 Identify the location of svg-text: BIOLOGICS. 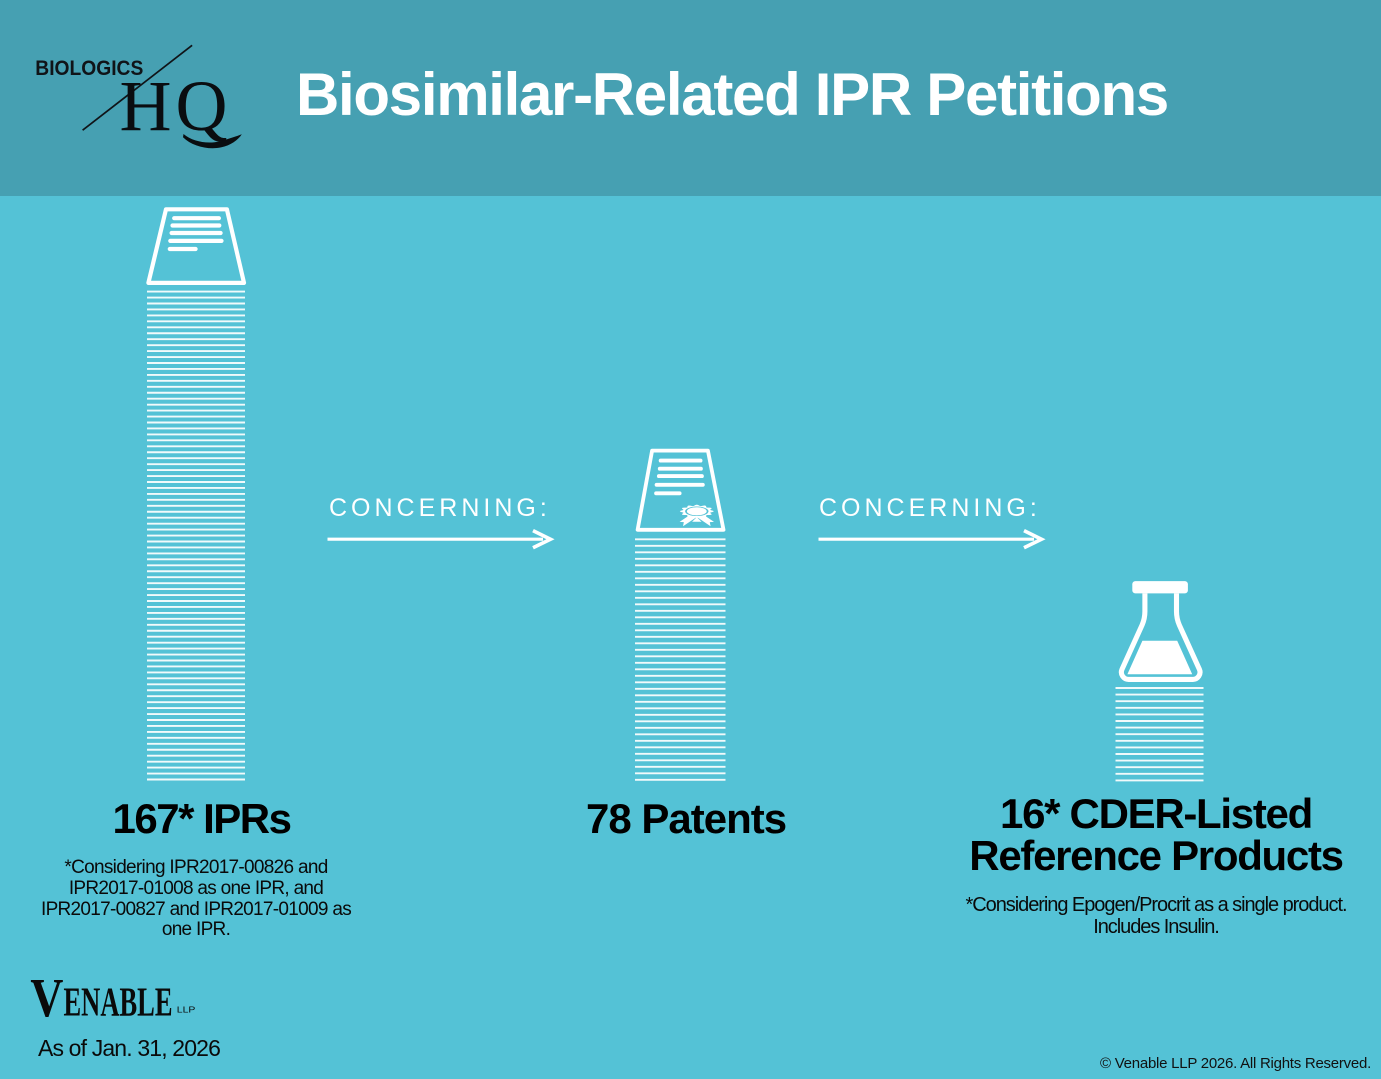
(89, 68).